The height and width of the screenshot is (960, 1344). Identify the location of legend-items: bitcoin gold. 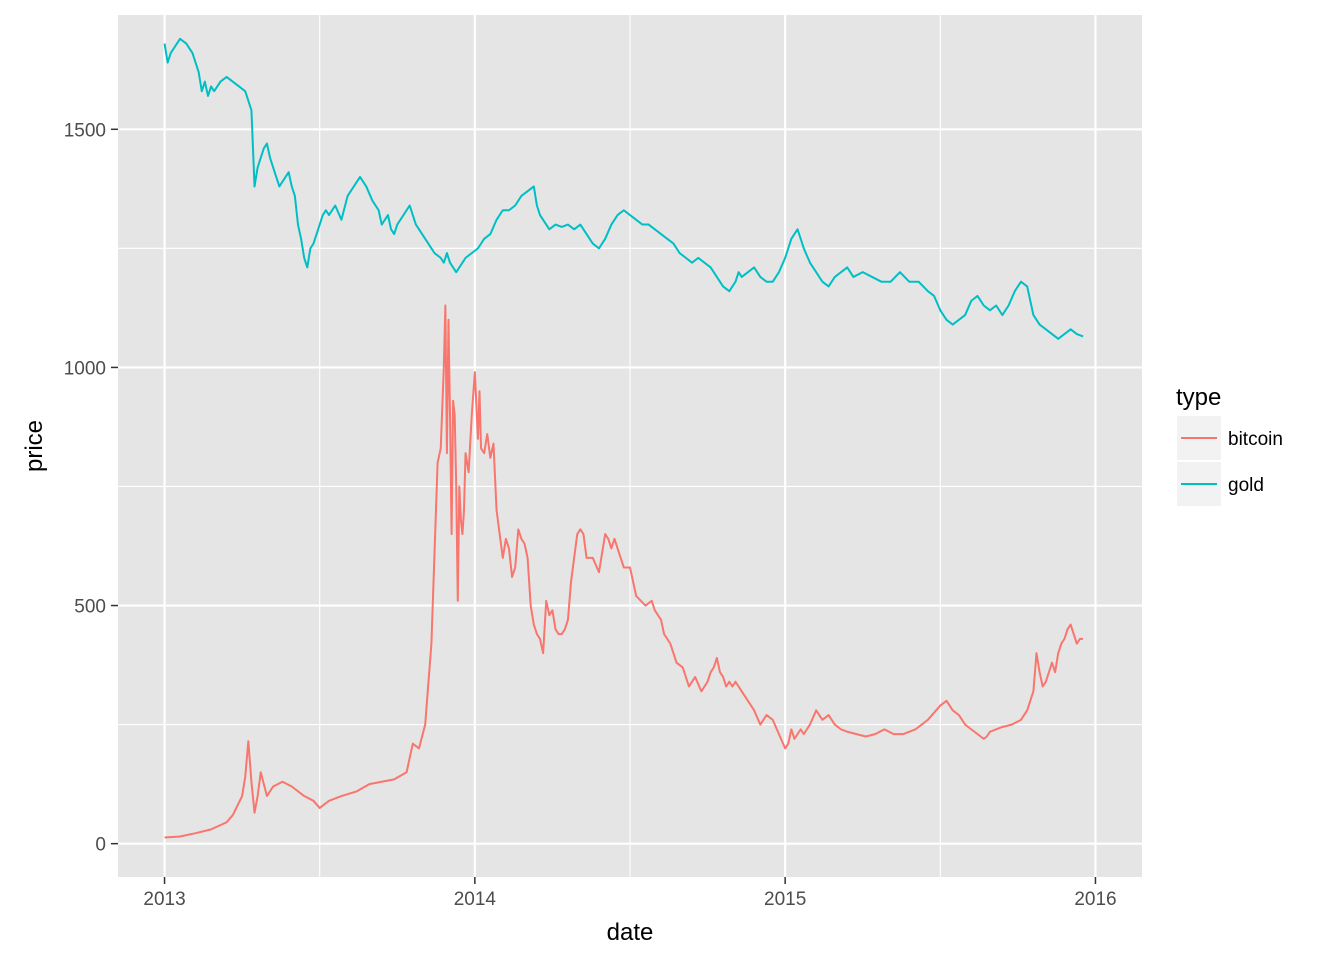
(1230, 461).